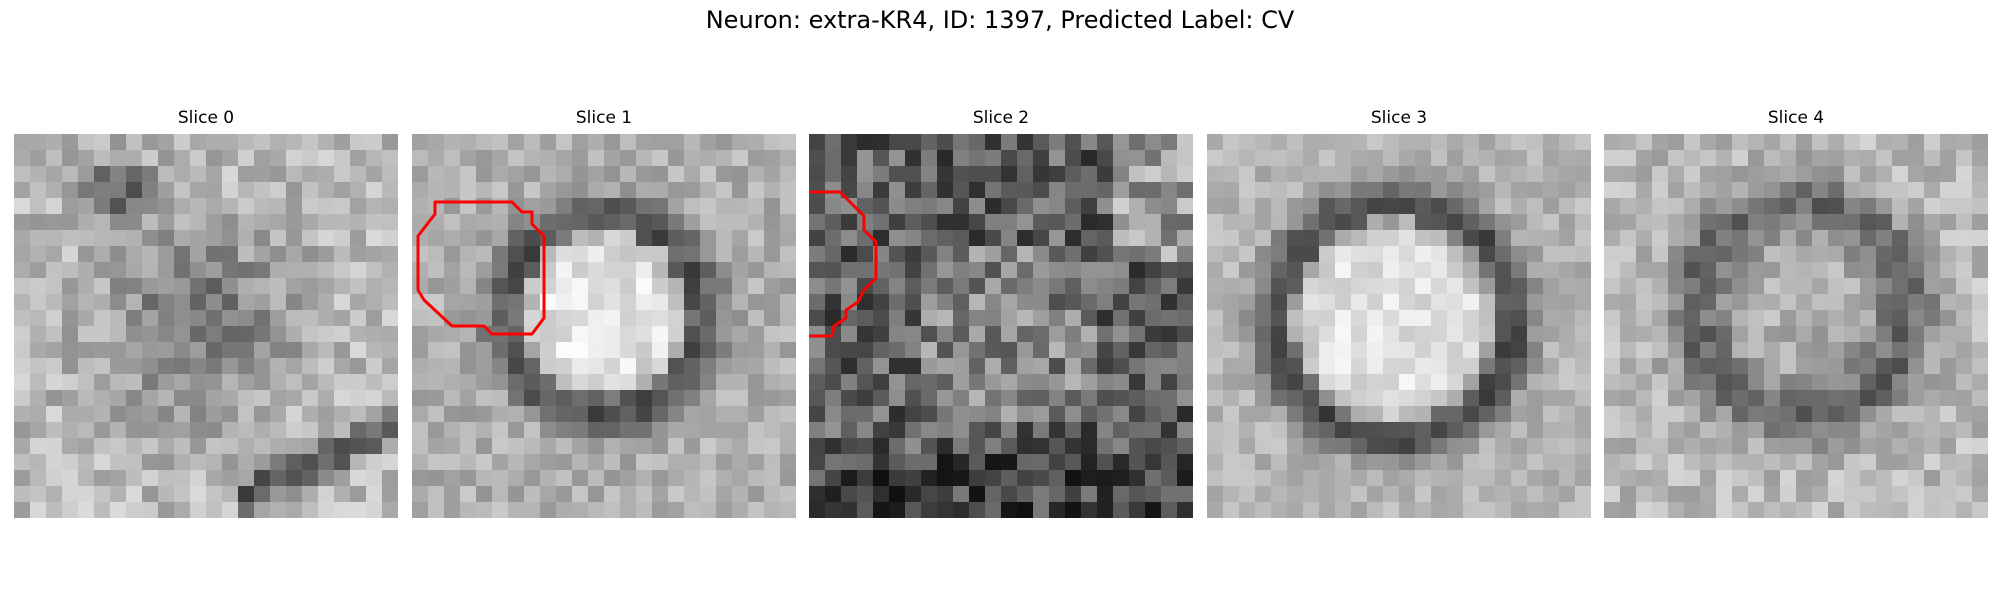 This screenshot has width=2000, height=600. I want to click on panel-slice-0: Slice 0, so click(206, 315).